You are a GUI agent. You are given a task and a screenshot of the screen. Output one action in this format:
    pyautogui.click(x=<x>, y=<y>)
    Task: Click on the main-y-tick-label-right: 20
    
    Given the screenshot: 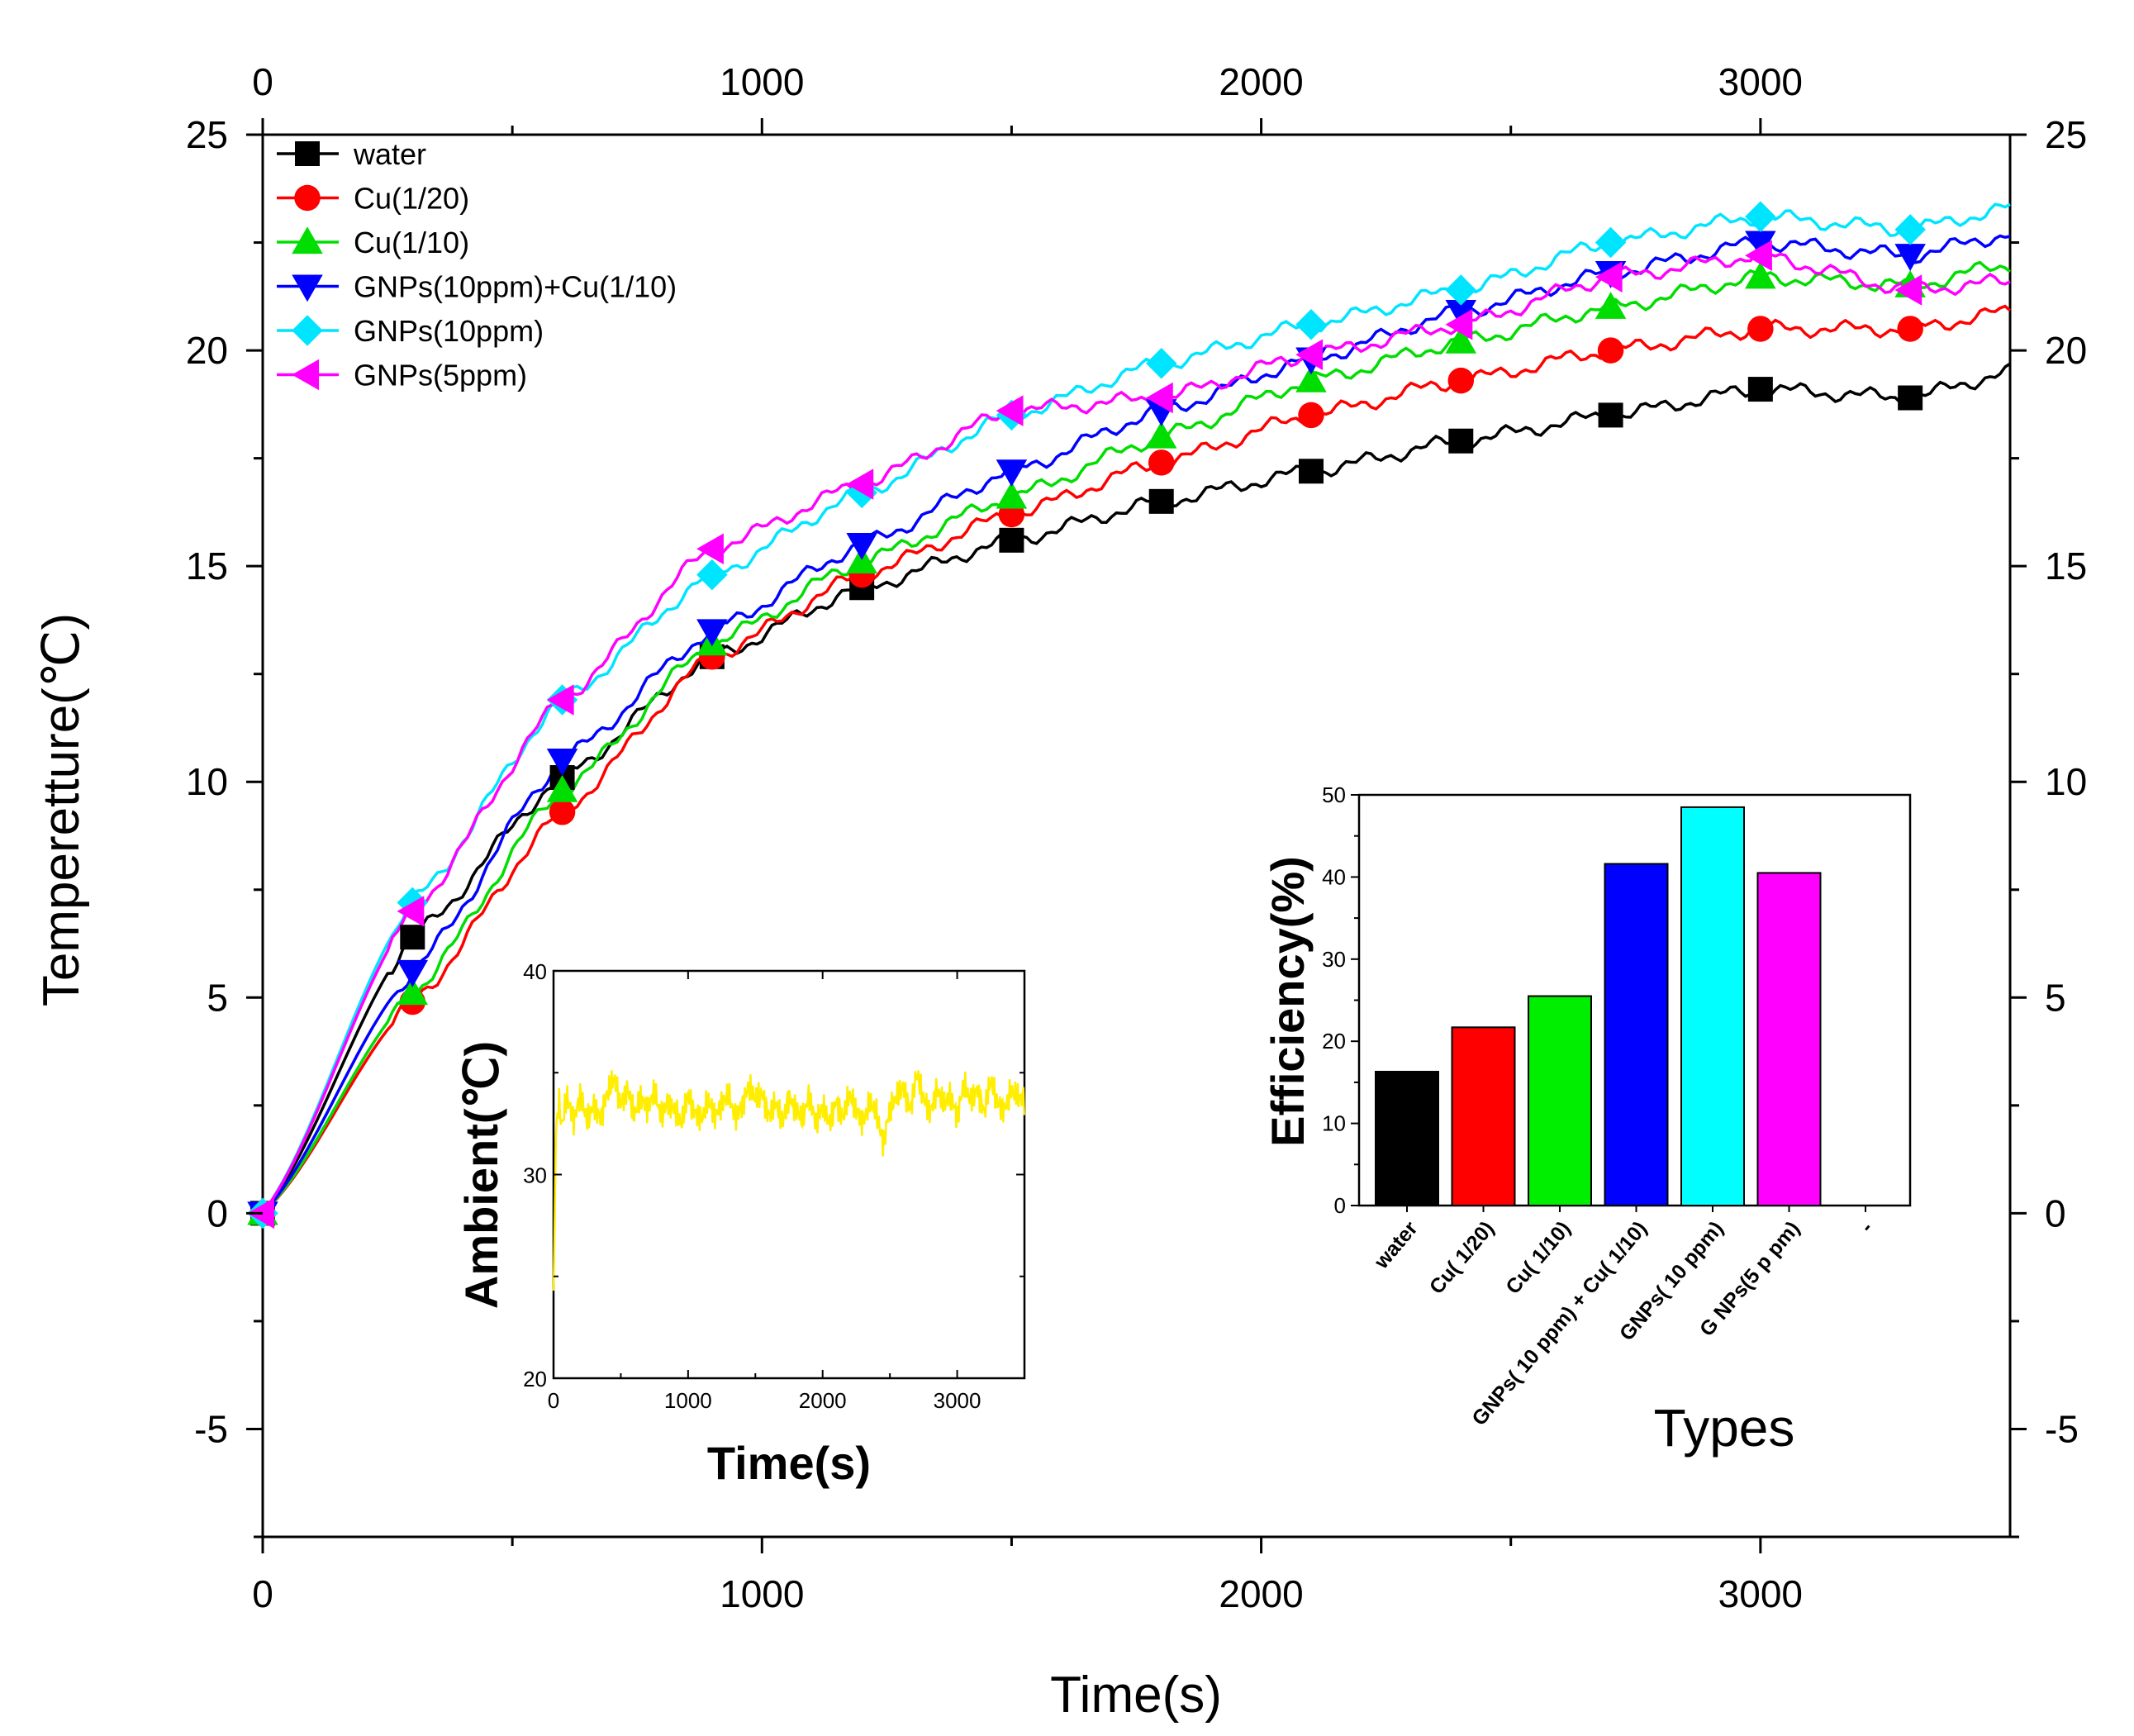 What is the action you would take?
    pyautogui.click(x=2066, y=350)
    